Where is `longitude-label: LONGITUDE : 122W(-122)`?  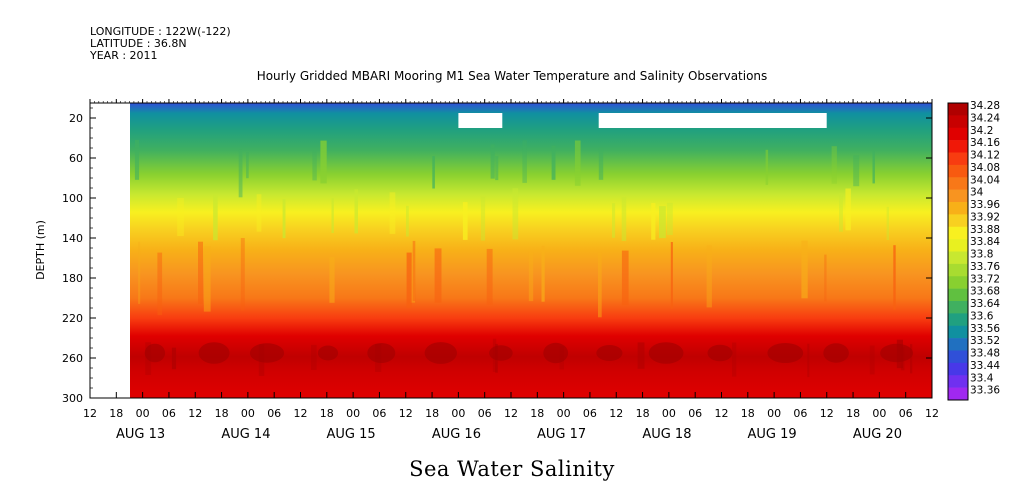 longitude-label: LONGITUDE : 122W(-122) is located at coordinates (160, 31).